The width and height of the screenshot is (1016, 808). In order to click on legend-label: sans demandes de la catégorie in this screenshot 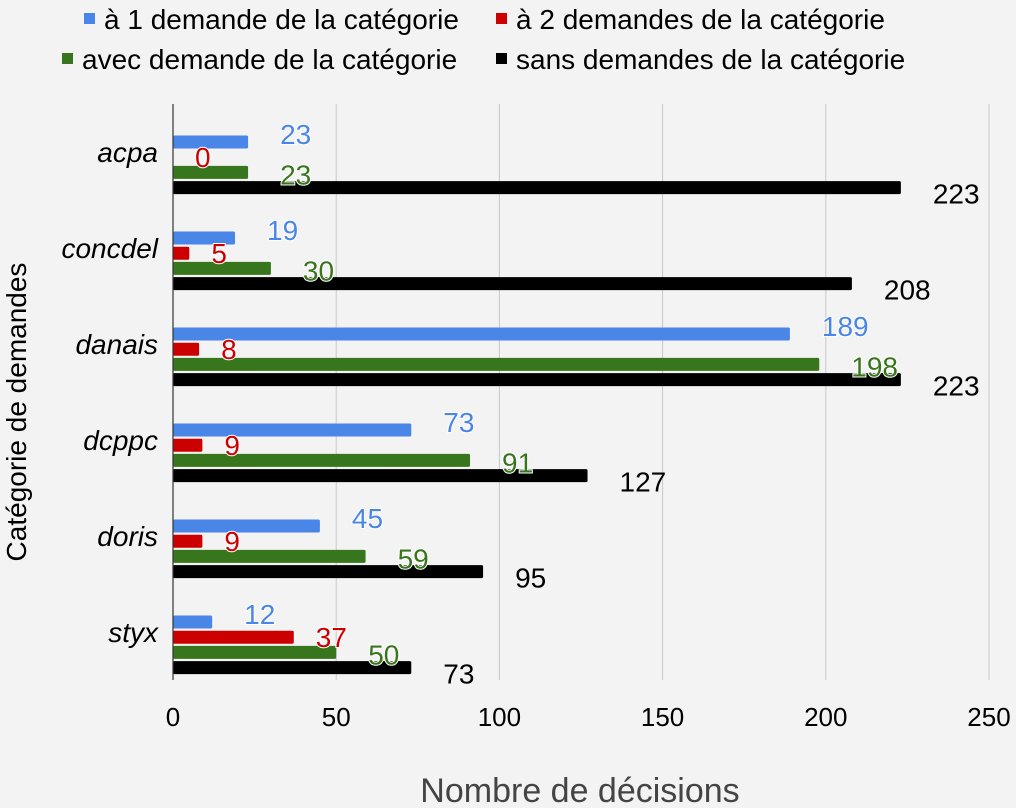, I will do `click(710, 59)`.